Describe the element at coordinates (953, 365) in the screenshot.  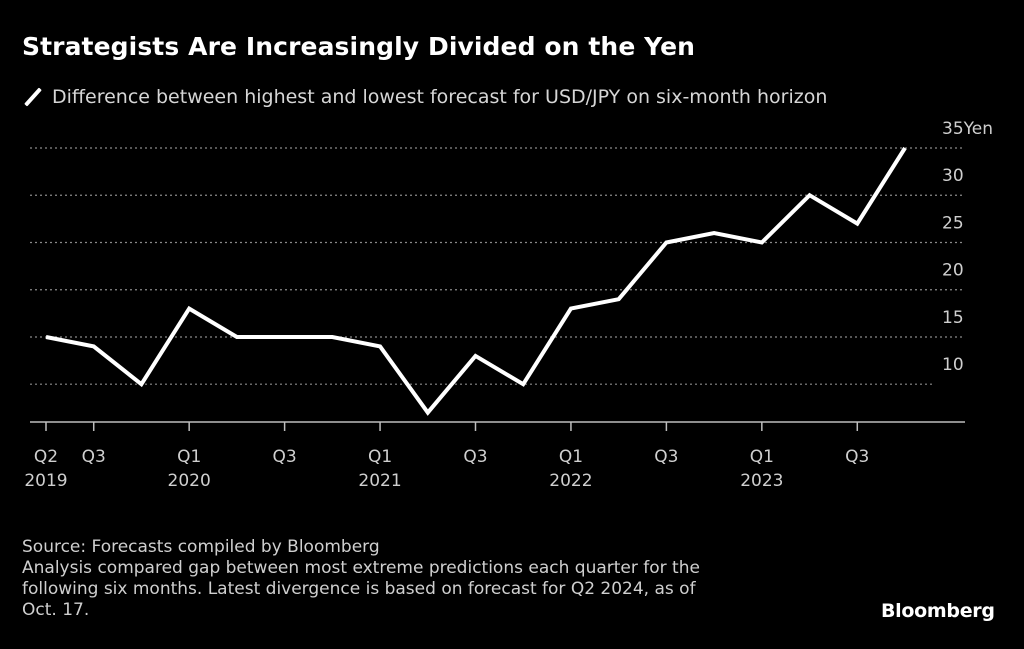
I see `y-tick-label-10: 10` at that location.